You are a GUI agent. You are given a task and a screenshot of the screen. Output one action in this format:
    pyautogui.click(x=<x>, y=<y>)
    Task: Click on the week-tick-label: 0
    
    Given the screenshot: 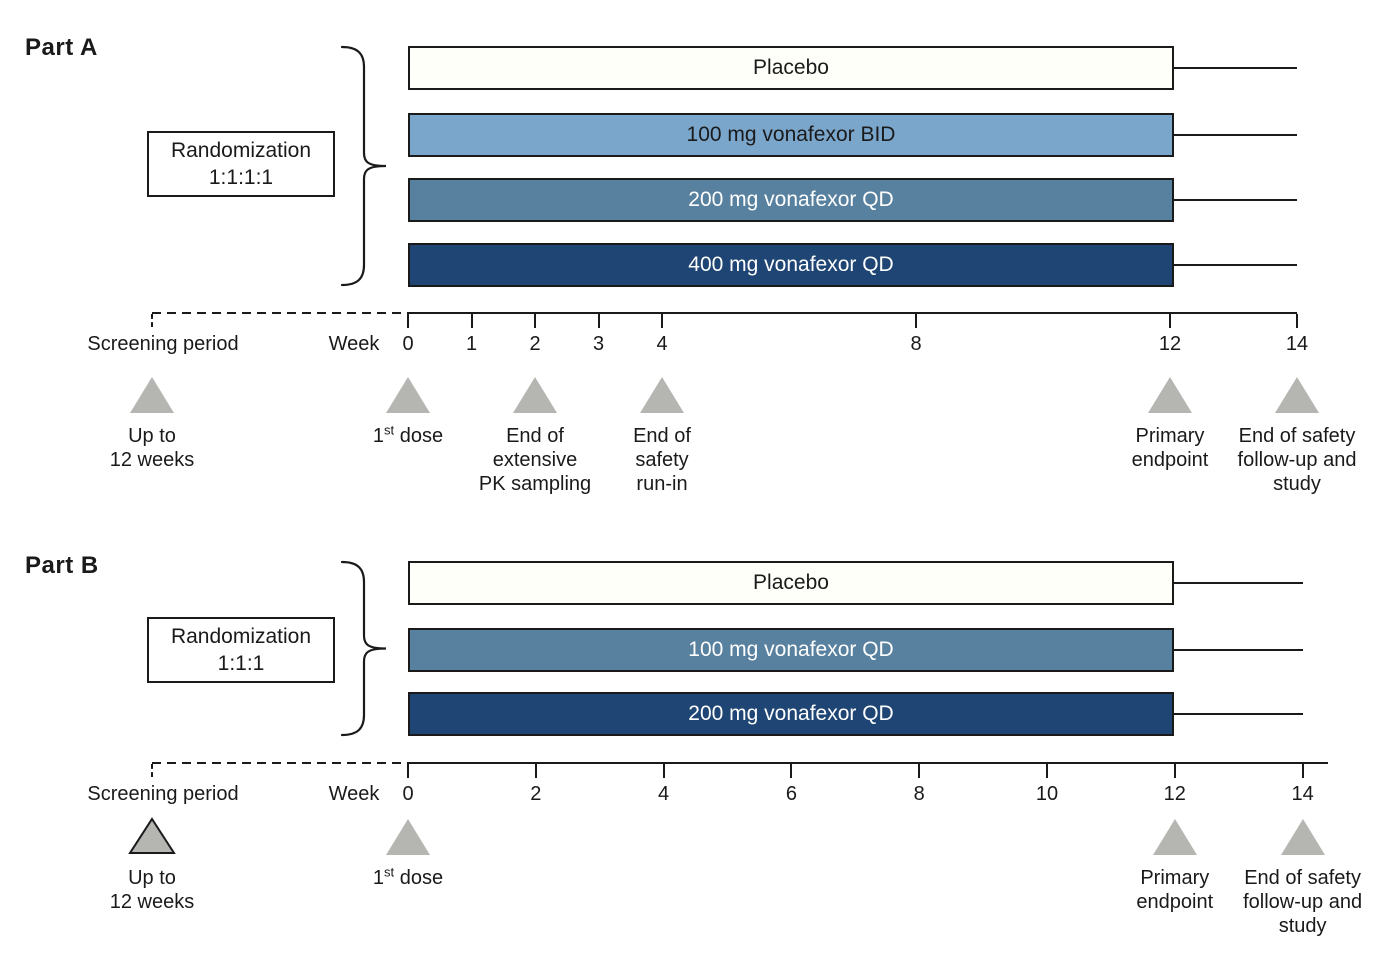 What is the action you would take?
    pyautogui.click(x=408, y=344)
    